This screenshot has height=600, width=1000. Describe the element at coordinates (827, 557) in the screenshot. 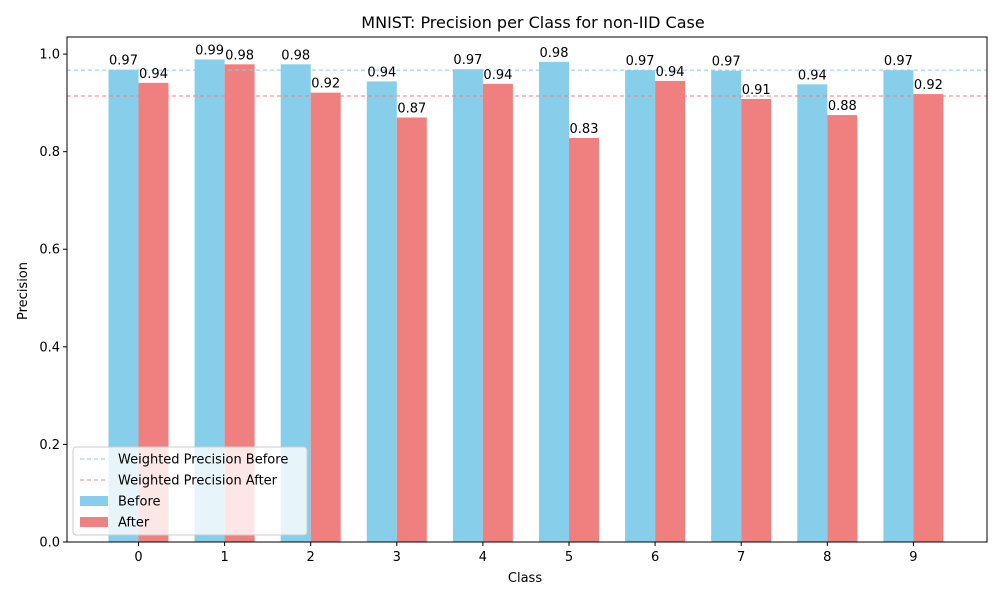

I see `x-tick-label: 8` at that location.